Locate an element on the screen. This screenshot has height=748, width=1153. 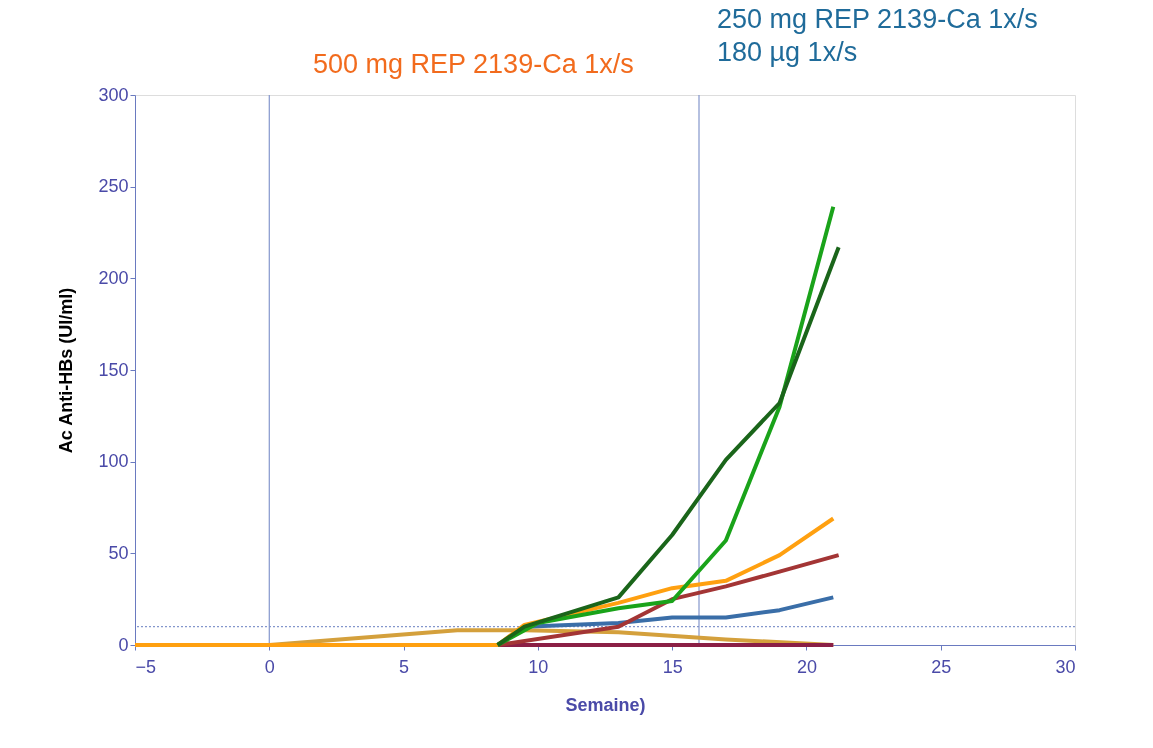
y-tick-label: 0 is located at coordinates (123, 644).